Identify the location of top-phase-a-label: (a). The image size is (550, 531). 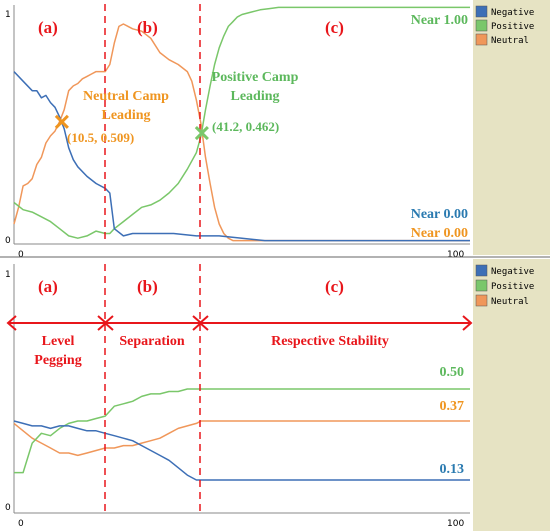
(48, 27).